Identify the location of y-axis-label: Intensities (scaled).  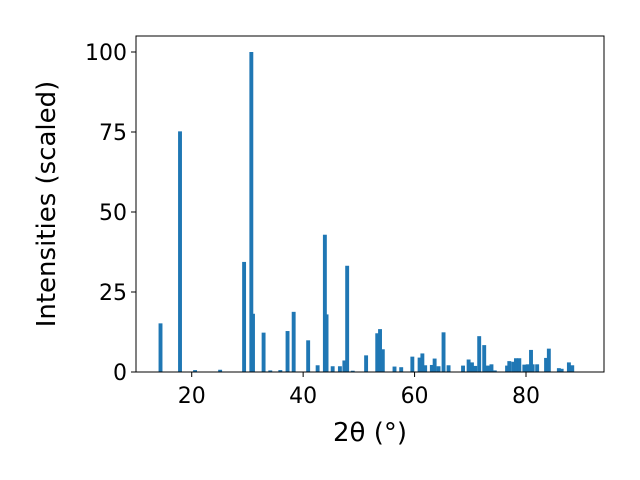
(47, 204).